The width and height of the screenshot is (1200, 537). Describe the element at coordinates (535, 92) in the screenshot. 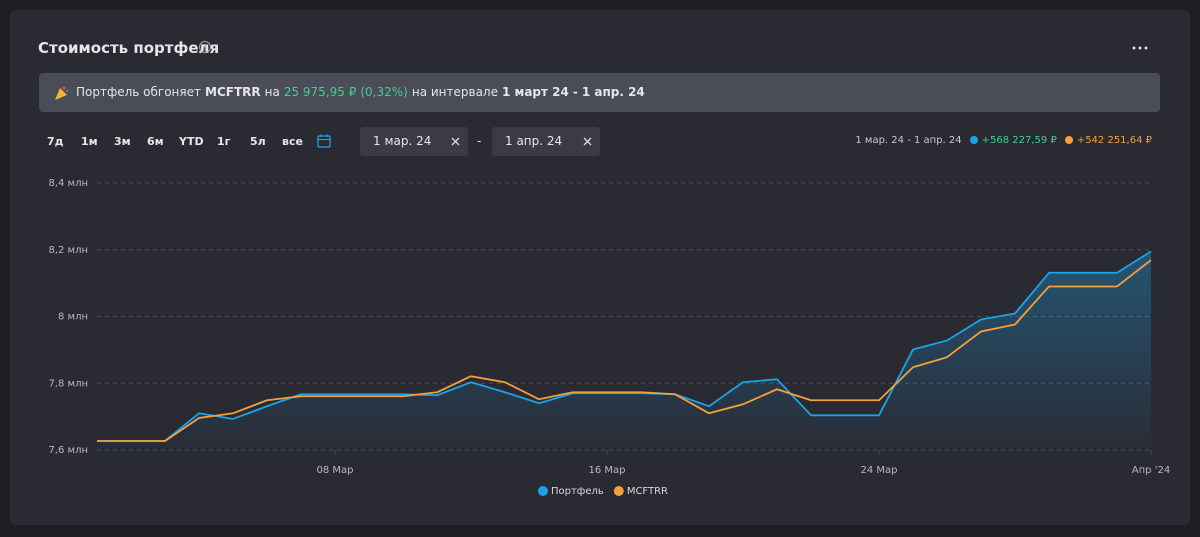

I see `from: 1 март 24` at that location.